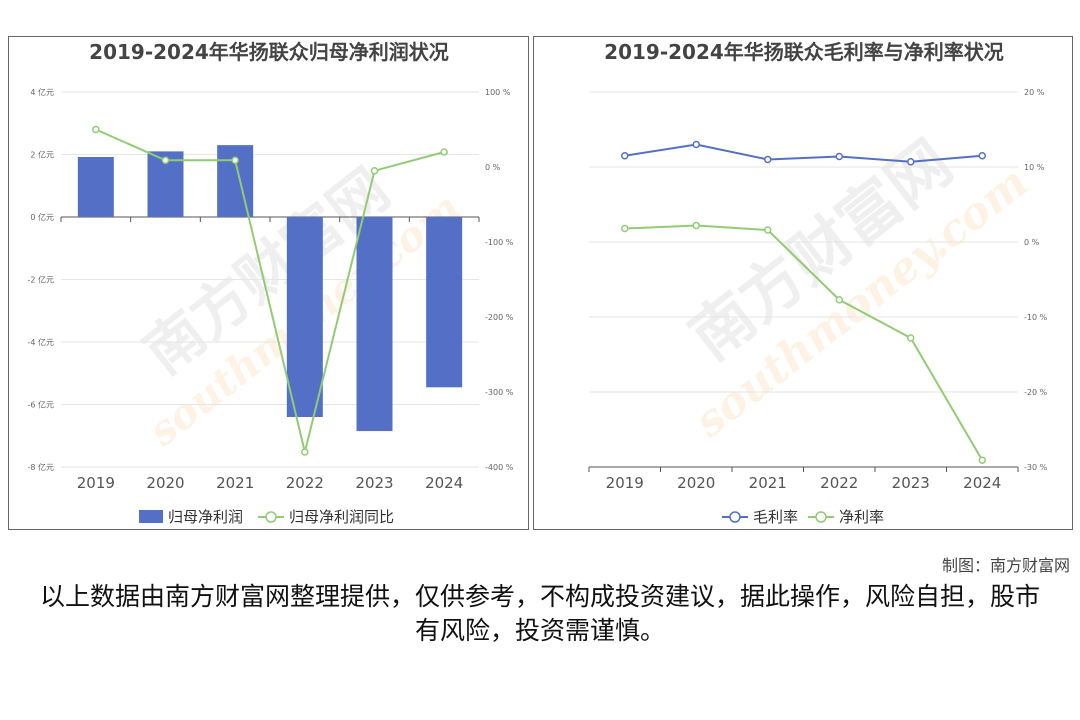 The image size is (1080, 720). I want to click on yoy-point-2021, so click(235, 160).